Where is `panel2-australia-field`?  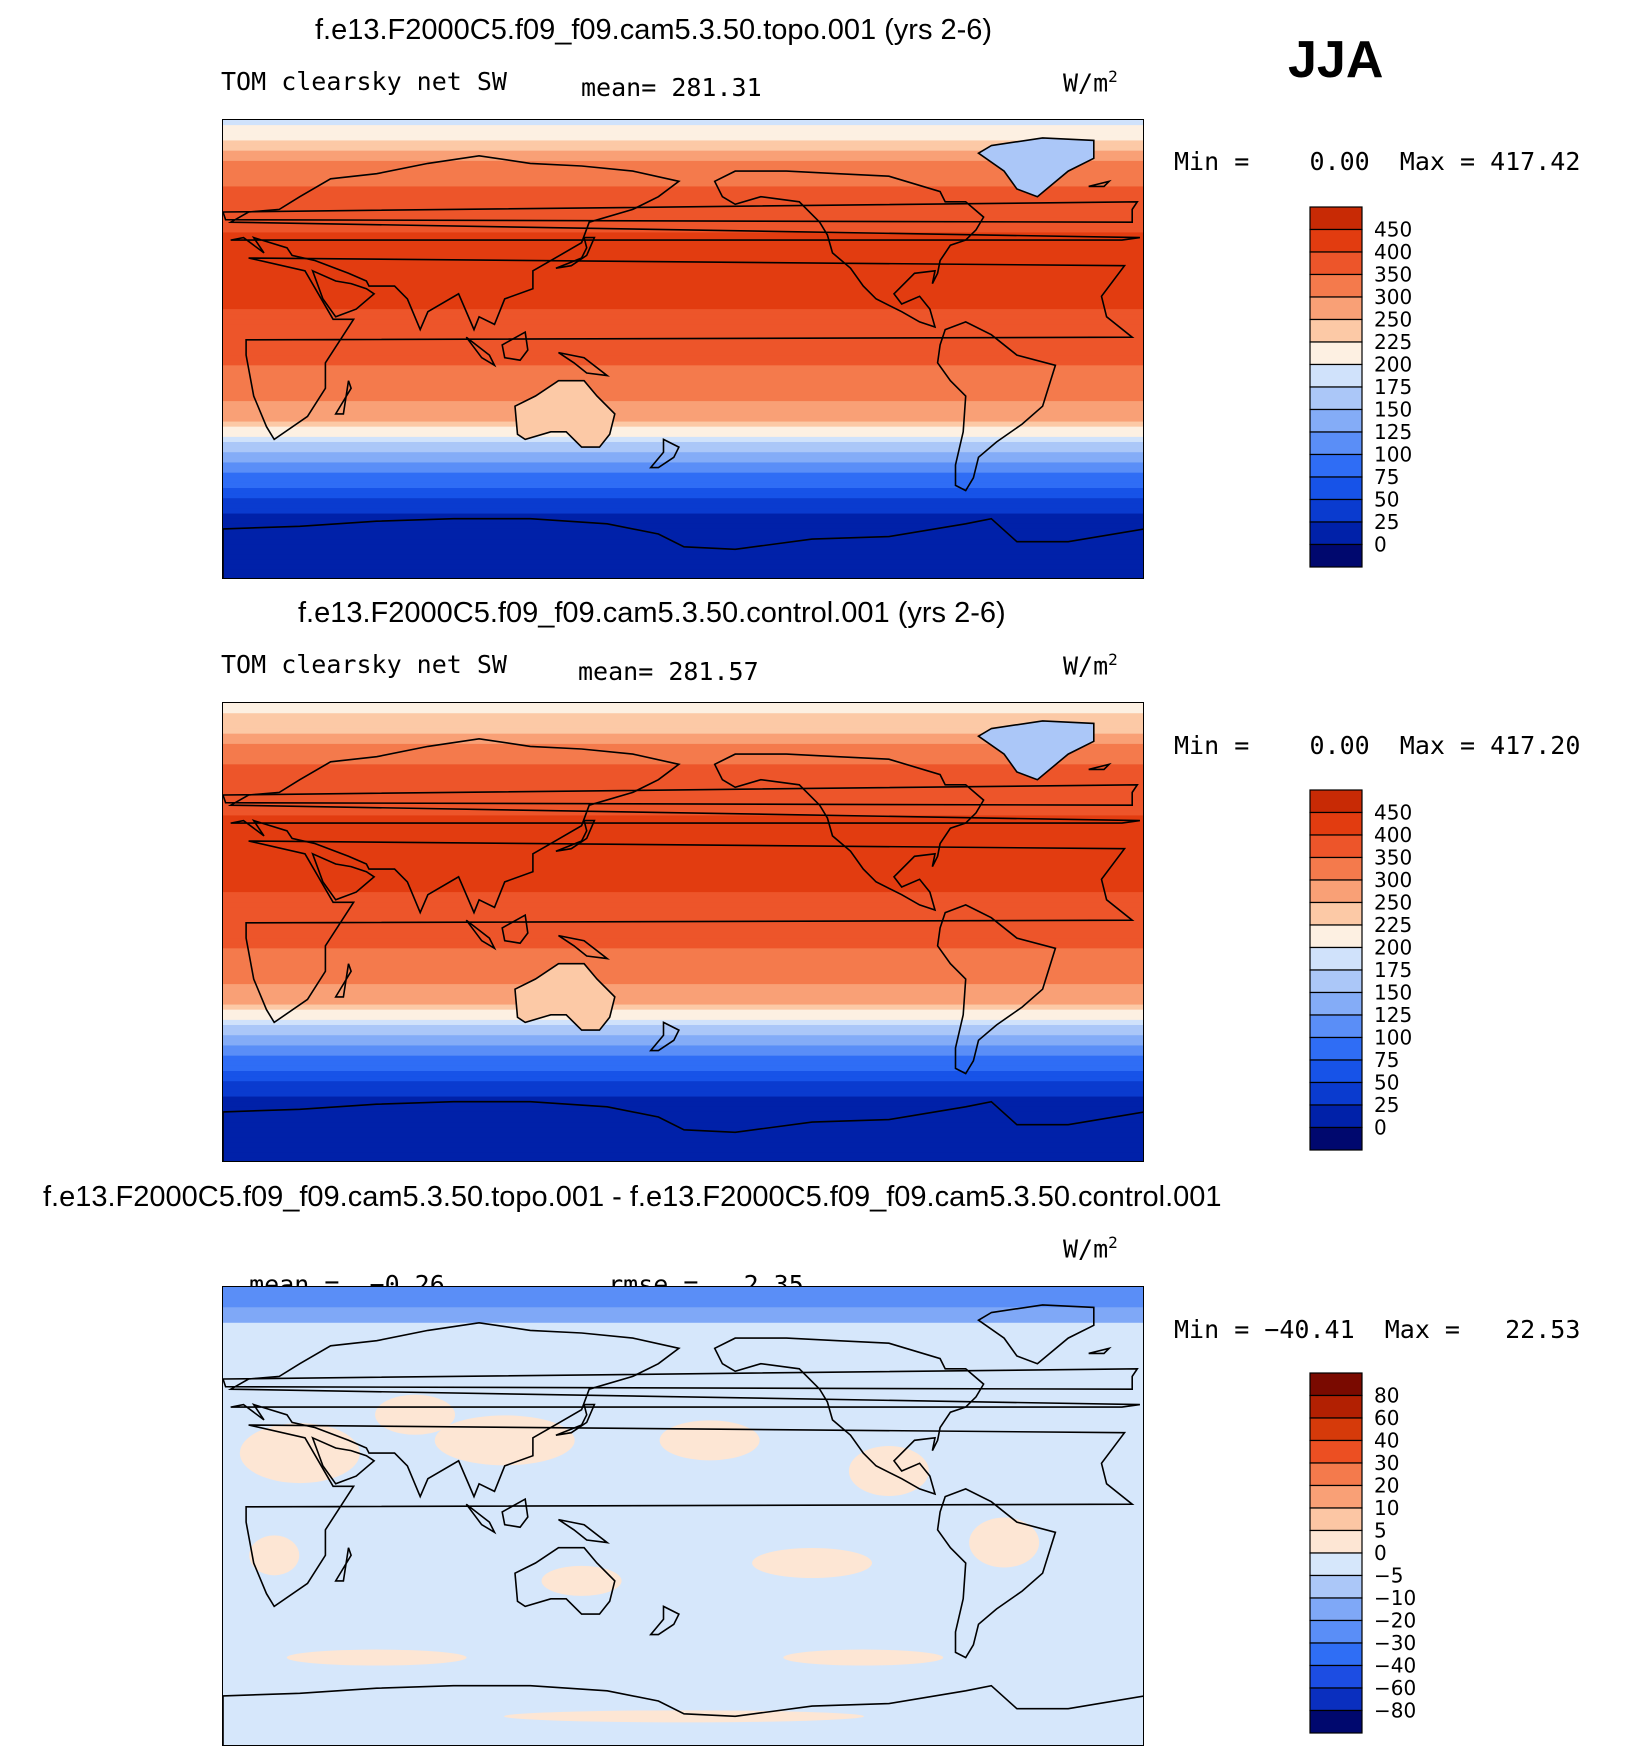 panel2-australia-field is located at coordinates (565, 997).